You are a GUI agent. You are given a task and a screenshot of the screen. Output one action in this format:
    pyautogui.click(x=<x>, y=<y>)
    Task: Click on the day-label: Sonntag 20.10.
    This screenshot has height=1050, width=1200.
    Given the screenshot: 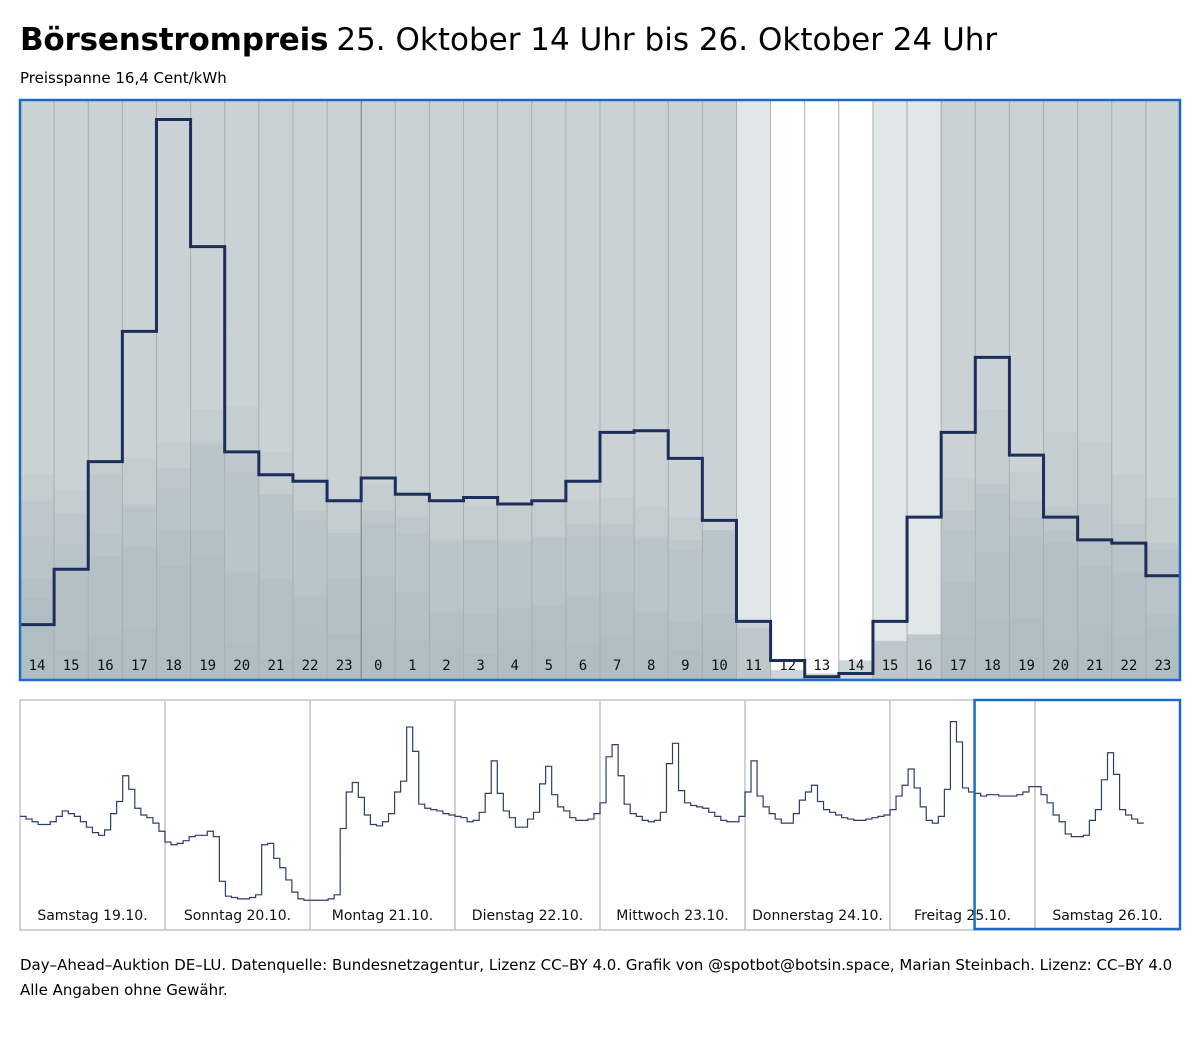 What is the action you would take?
    pyautogui.click(x=237, y=916)
    